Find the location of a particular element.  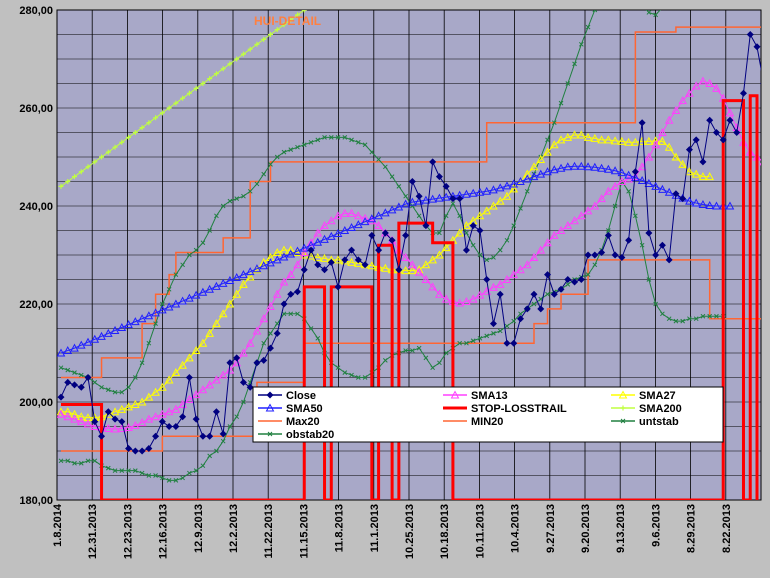

series-sma200 is located at coordinates (182, 99).